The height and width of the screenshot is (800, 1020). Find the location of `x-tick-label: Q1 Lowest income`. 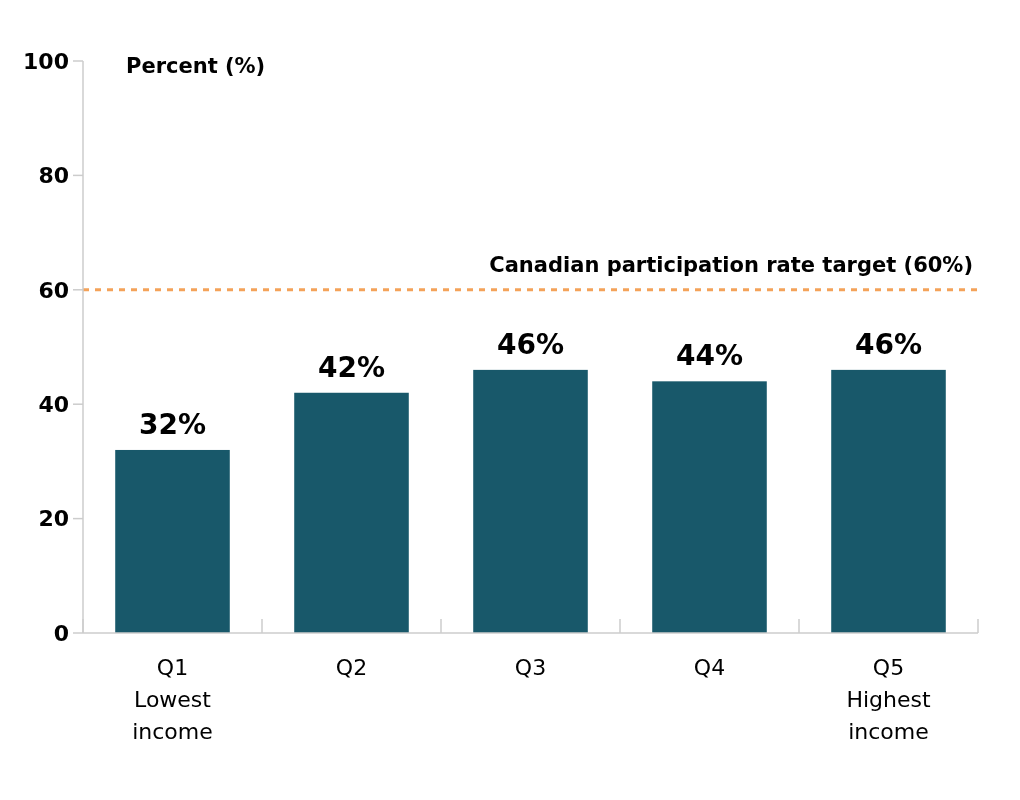

x-tick-label: Q1 Lowest income is located at coordinates (172, 699).